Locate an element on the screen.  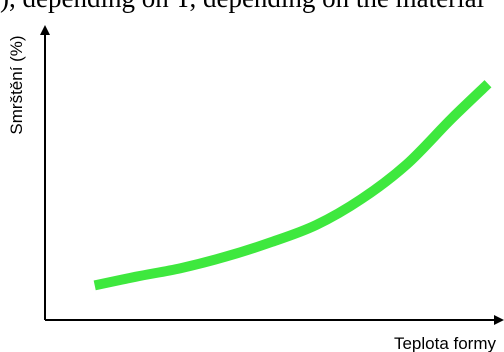
y-axis-label: Smrštění (%) is located at coordinates (16, 84).